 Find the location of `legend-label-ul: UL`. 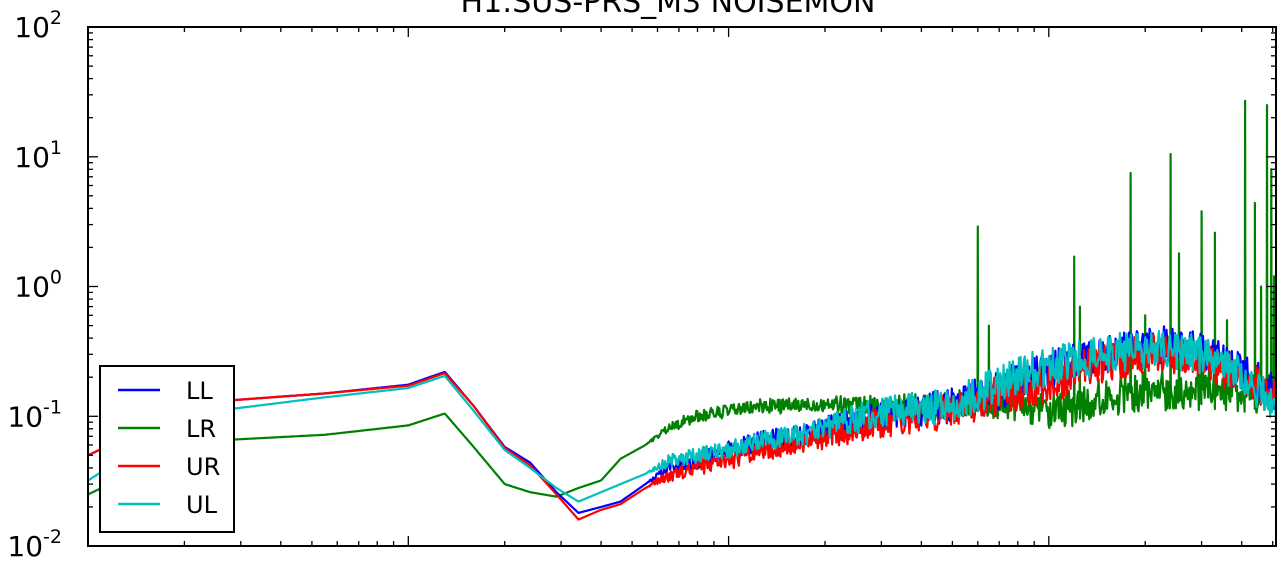

legend-label-ul: UL is located at coordinates (202, 505).